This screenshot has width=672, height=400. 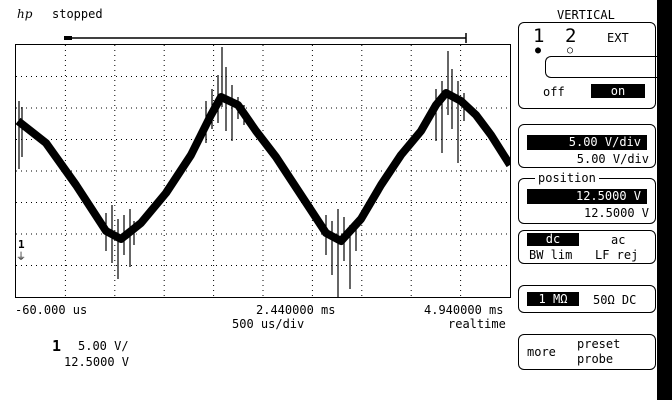 What do you see at coordinates (541, 352) in the screenshot?
I see `more-option: more` at bounding box center [541, 352].